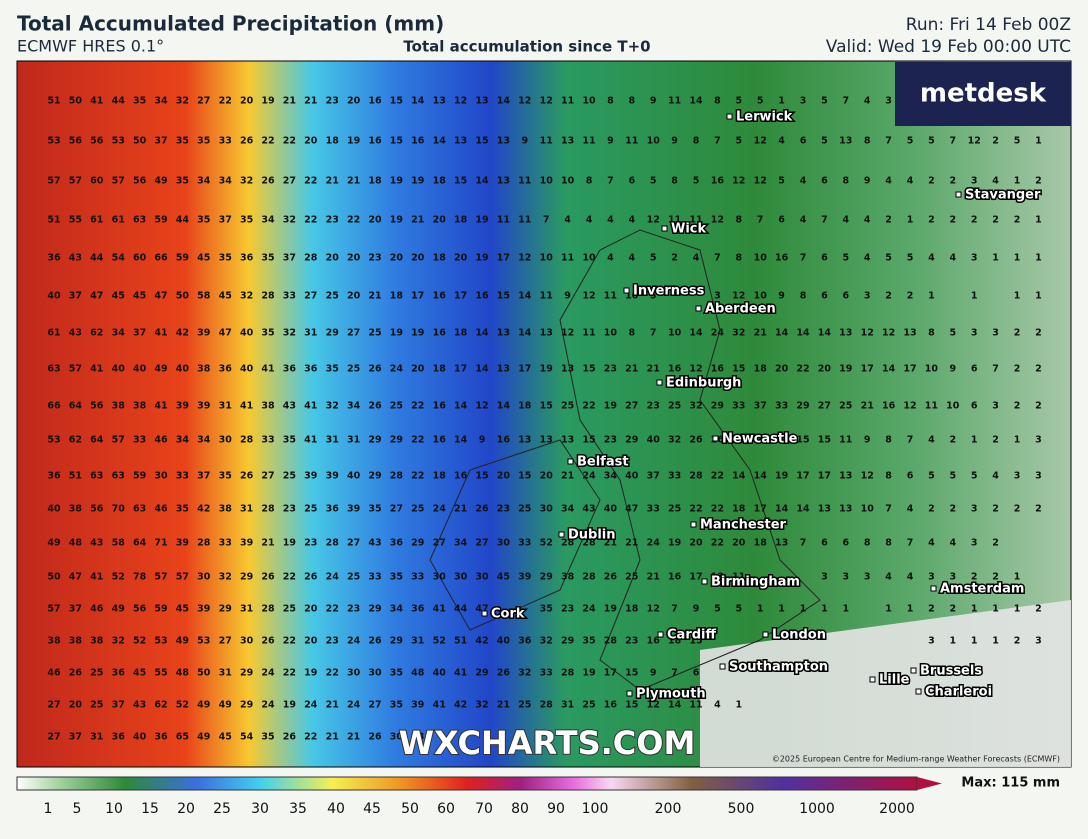  Describe the element at coordinates (139, 509) in the screenshot. I see `grid-value: 63` at that location.